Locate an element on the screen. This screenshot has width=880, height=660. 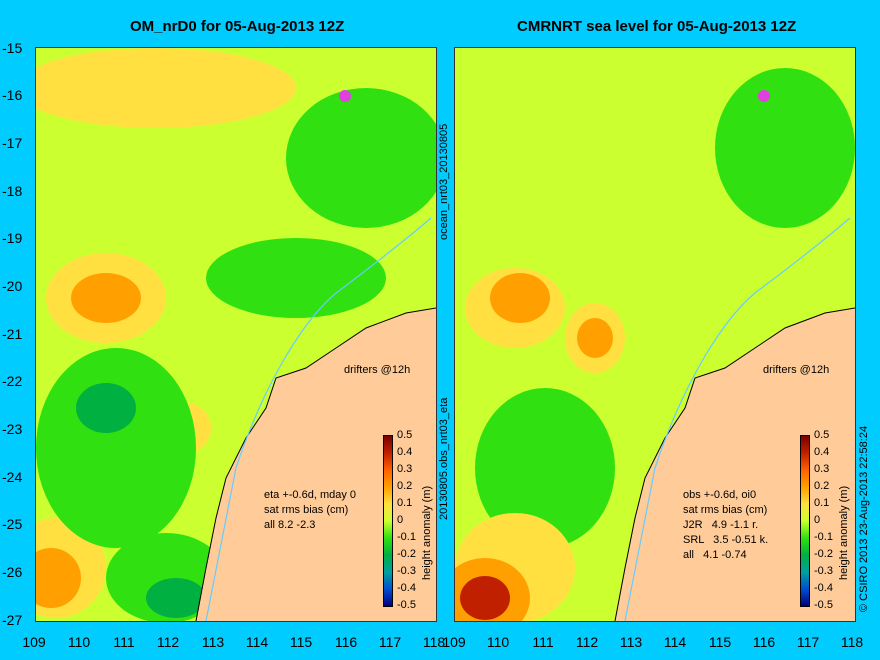
lat-tick: -19 is located at coordinates (12, 238).